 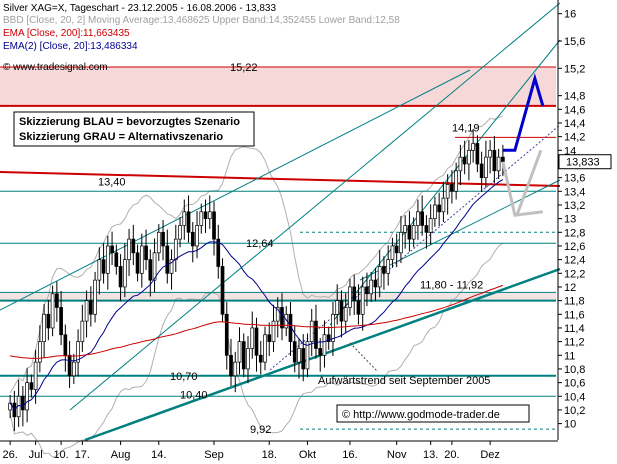 What do you see at coordinates (574, 302) in the screenshot?
I see `y-tick-label-18: 11,8` at bounding box center [574, 302].